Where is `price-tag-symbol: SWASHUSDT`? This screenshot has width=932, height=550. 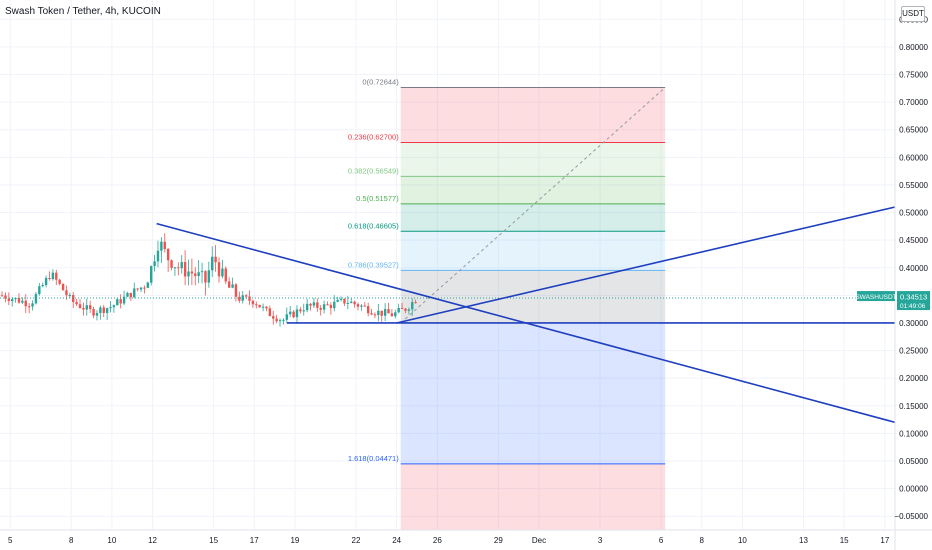
price-tag-symbol: SWASHUSDT is located at coordinates (875, 297).